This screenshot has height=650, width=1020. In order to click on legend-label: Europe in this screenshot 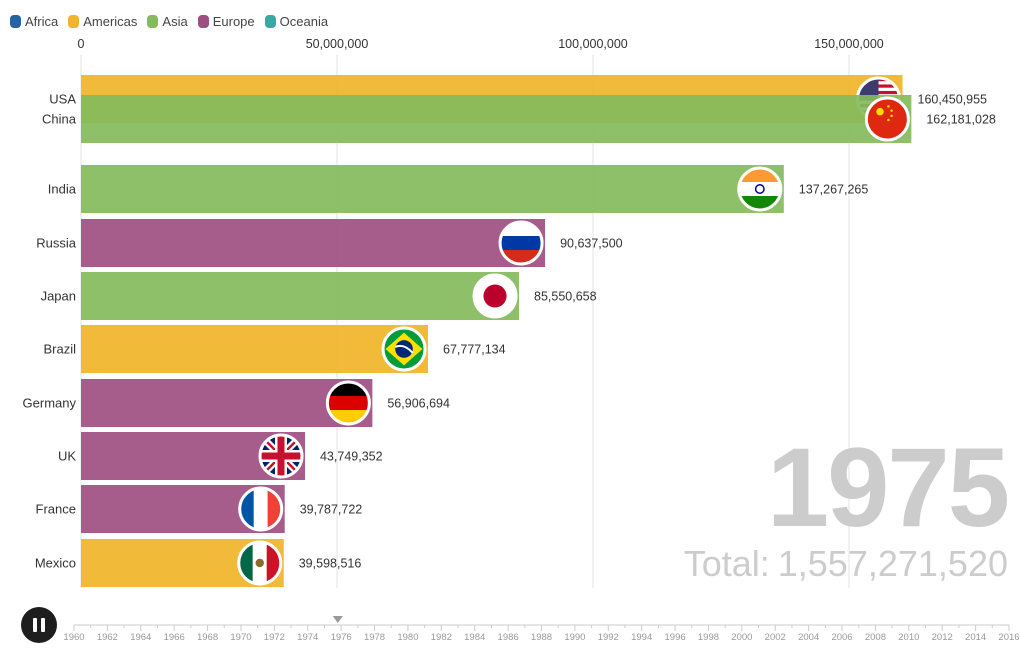, I will do `click(233, 21)`.